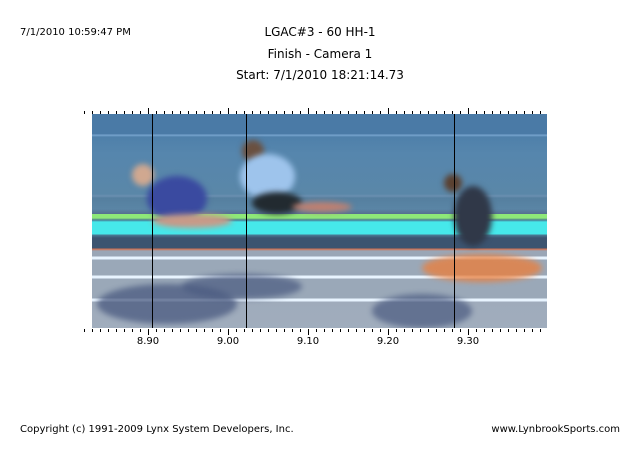 The width and height of the screenshot is (640, 458). What do you see at coordinates (177, 198) in the screenshot?
I see `runner-1-body` at bounding box center [177, 198].